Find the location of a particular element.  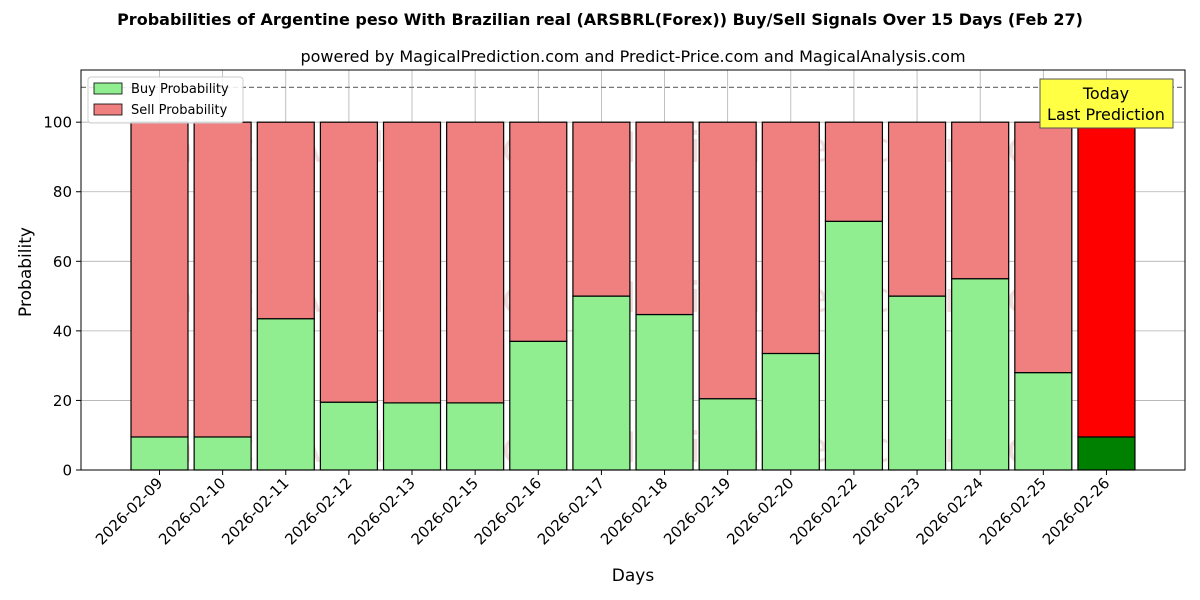

y-tick-label: 80 is located at coordinates (62, 192).